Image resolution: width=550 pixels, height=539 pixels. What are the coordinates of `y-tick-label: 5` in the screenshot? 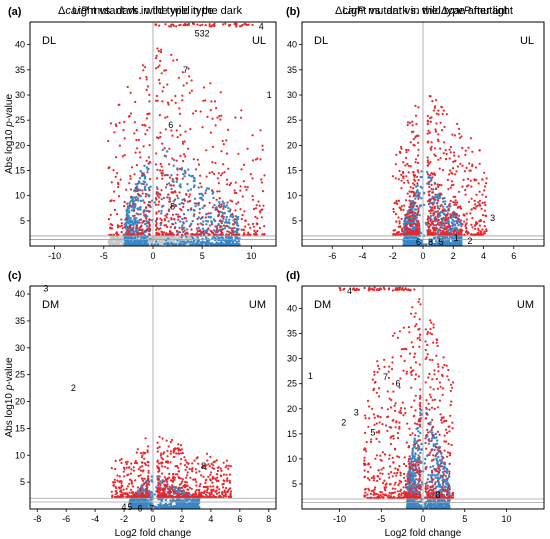 It's located at (294, 221).